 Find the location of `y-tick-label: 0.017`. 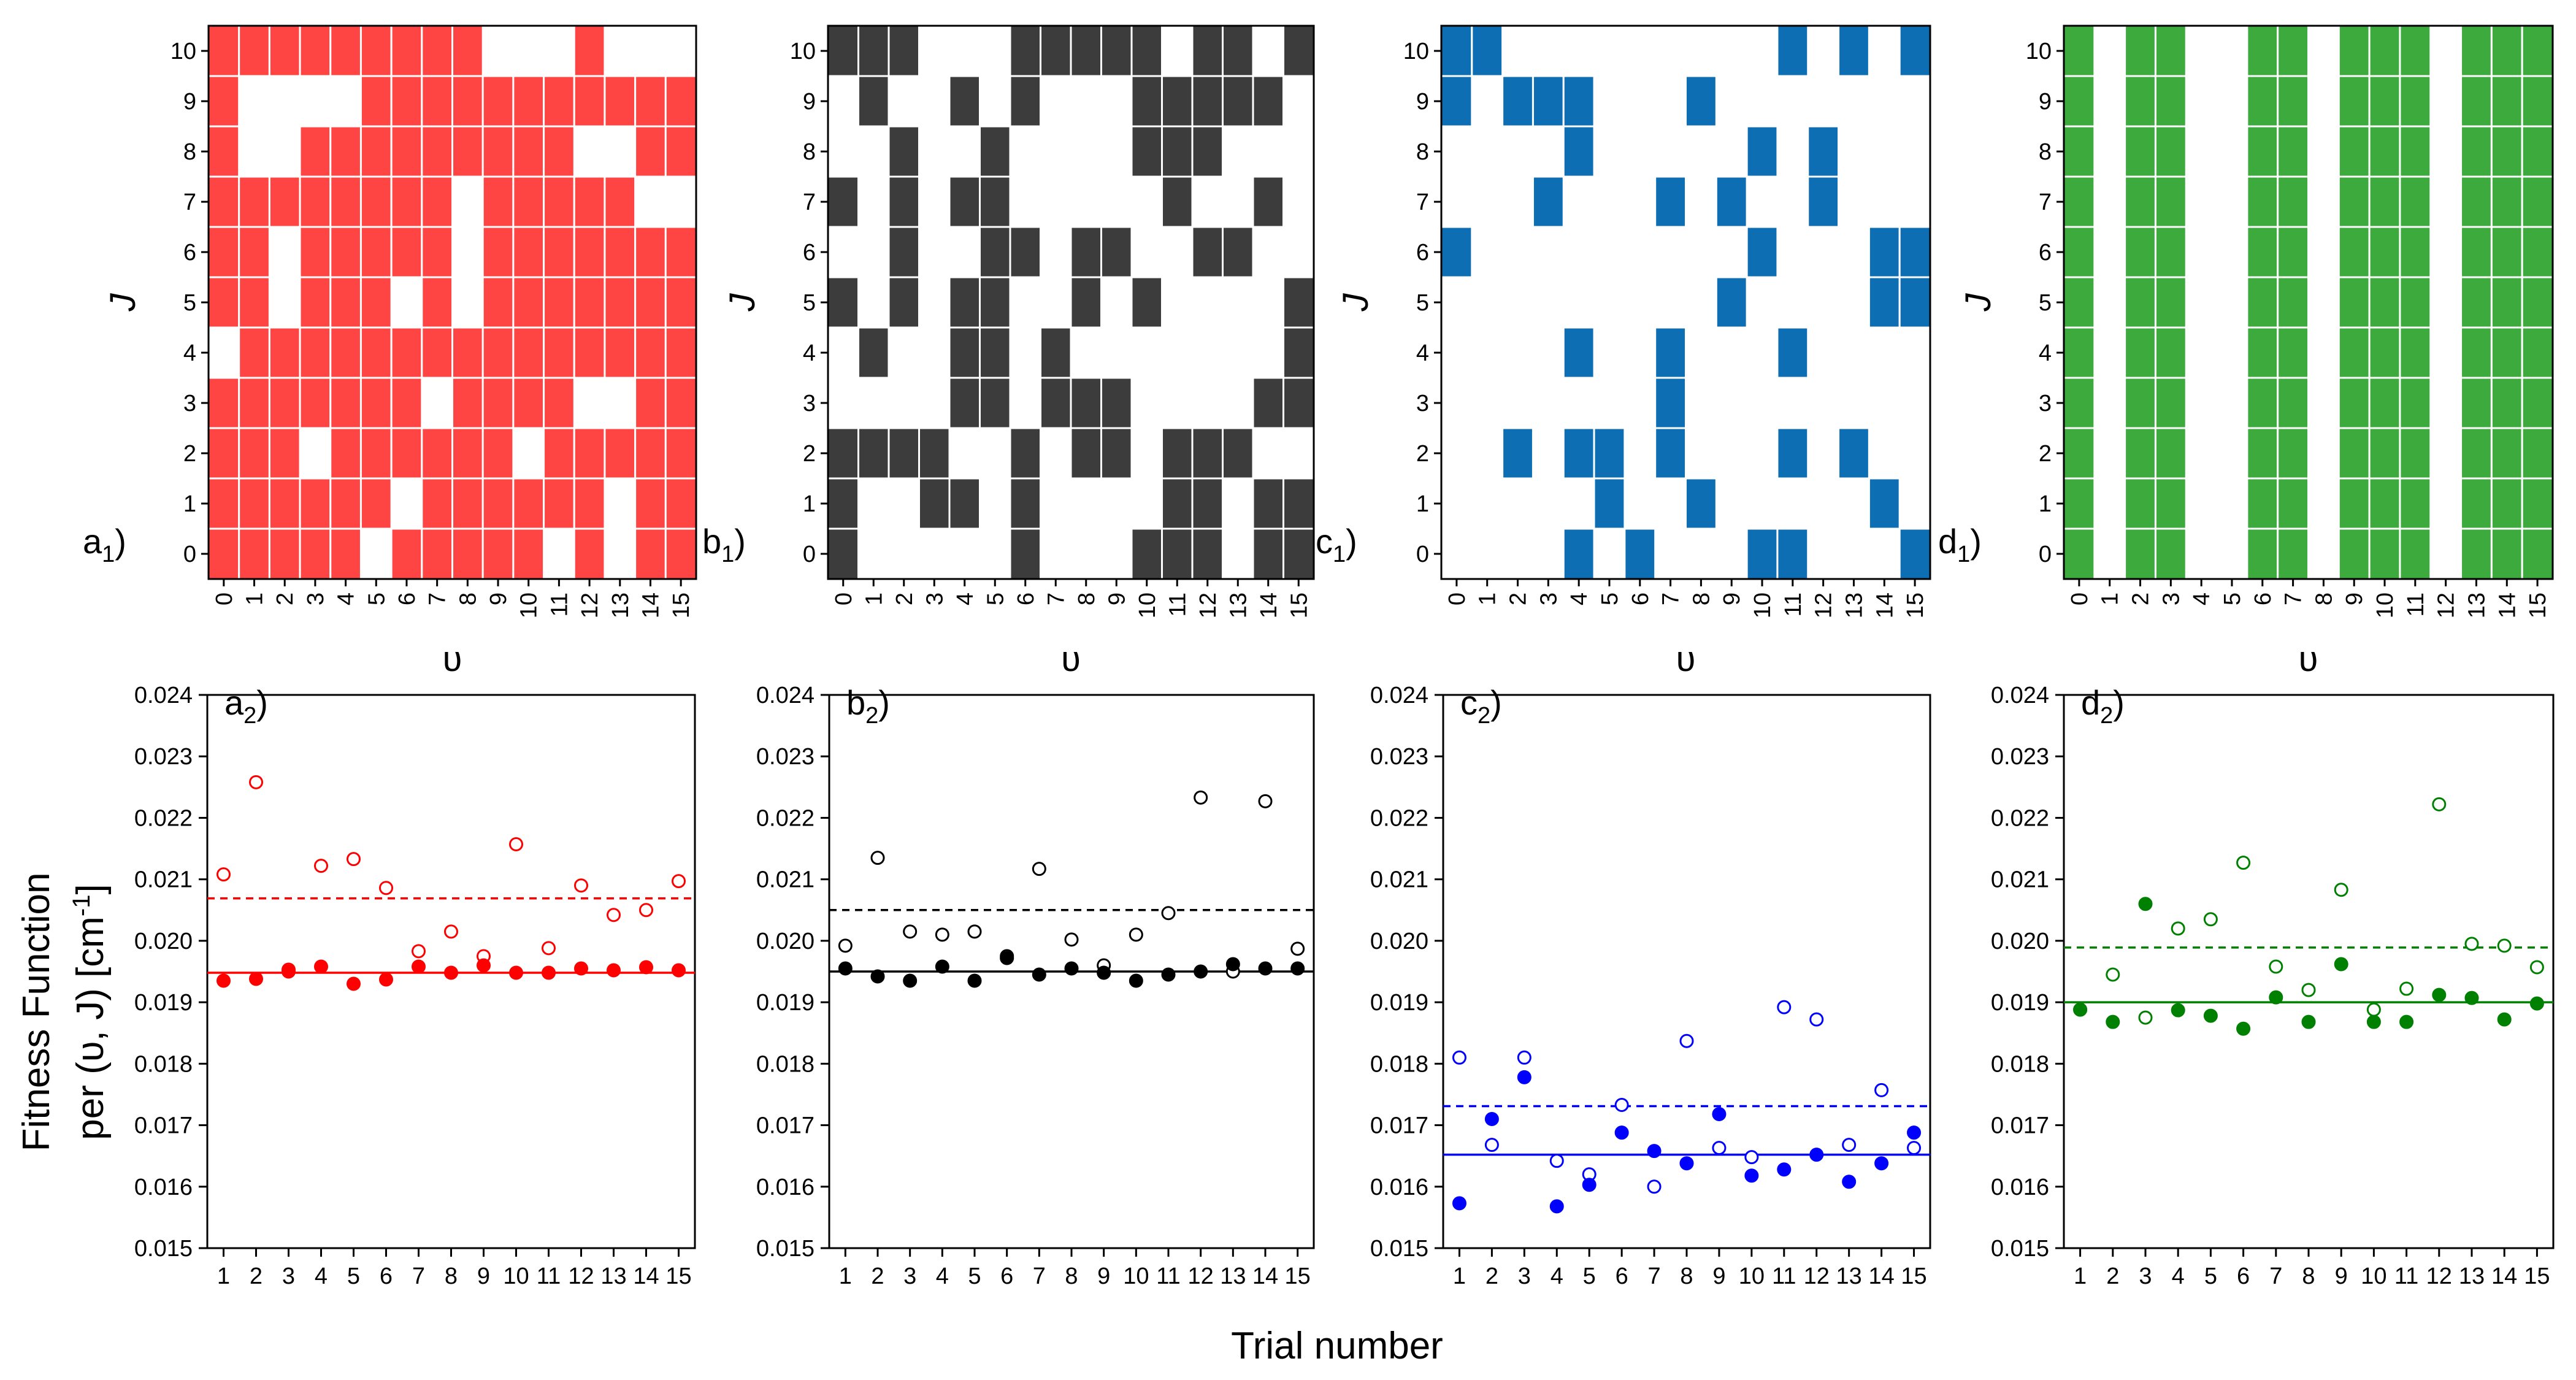

y-tick-label: 0.017 is located at coordinates (1399, 1126).